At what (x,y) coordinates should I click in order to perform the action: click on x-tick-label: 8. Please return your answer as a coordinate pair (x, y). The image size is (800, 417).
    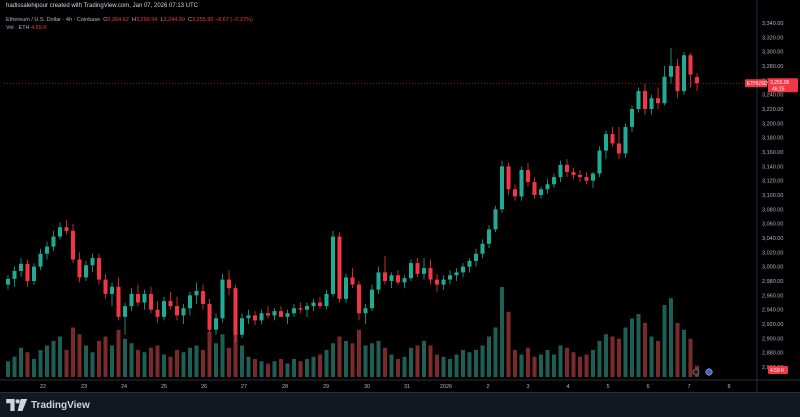
    Looking at the image, I should click on (728, 387).